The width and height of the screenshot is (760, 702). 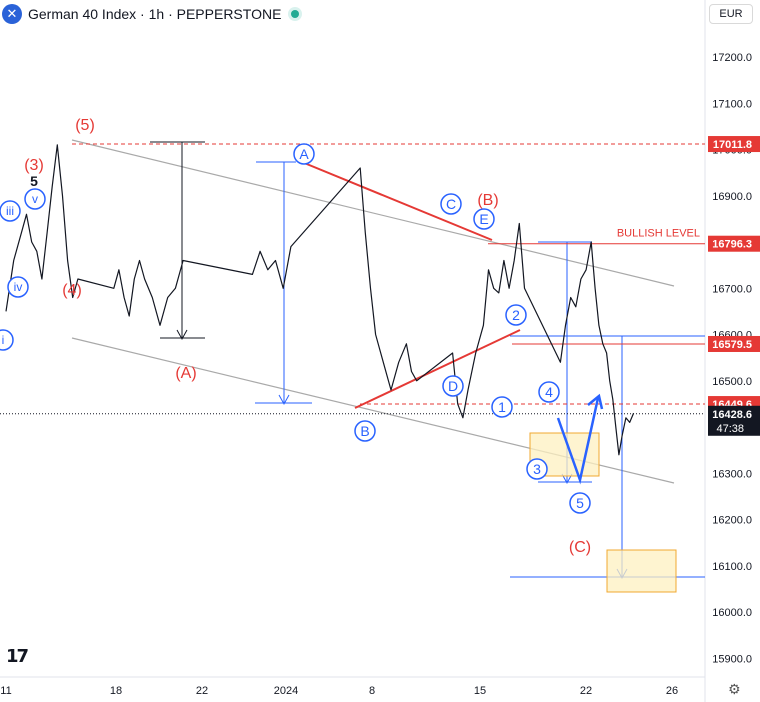 I want to click on price-tag-text-0: 17011.8, so click(x=732, y=145).